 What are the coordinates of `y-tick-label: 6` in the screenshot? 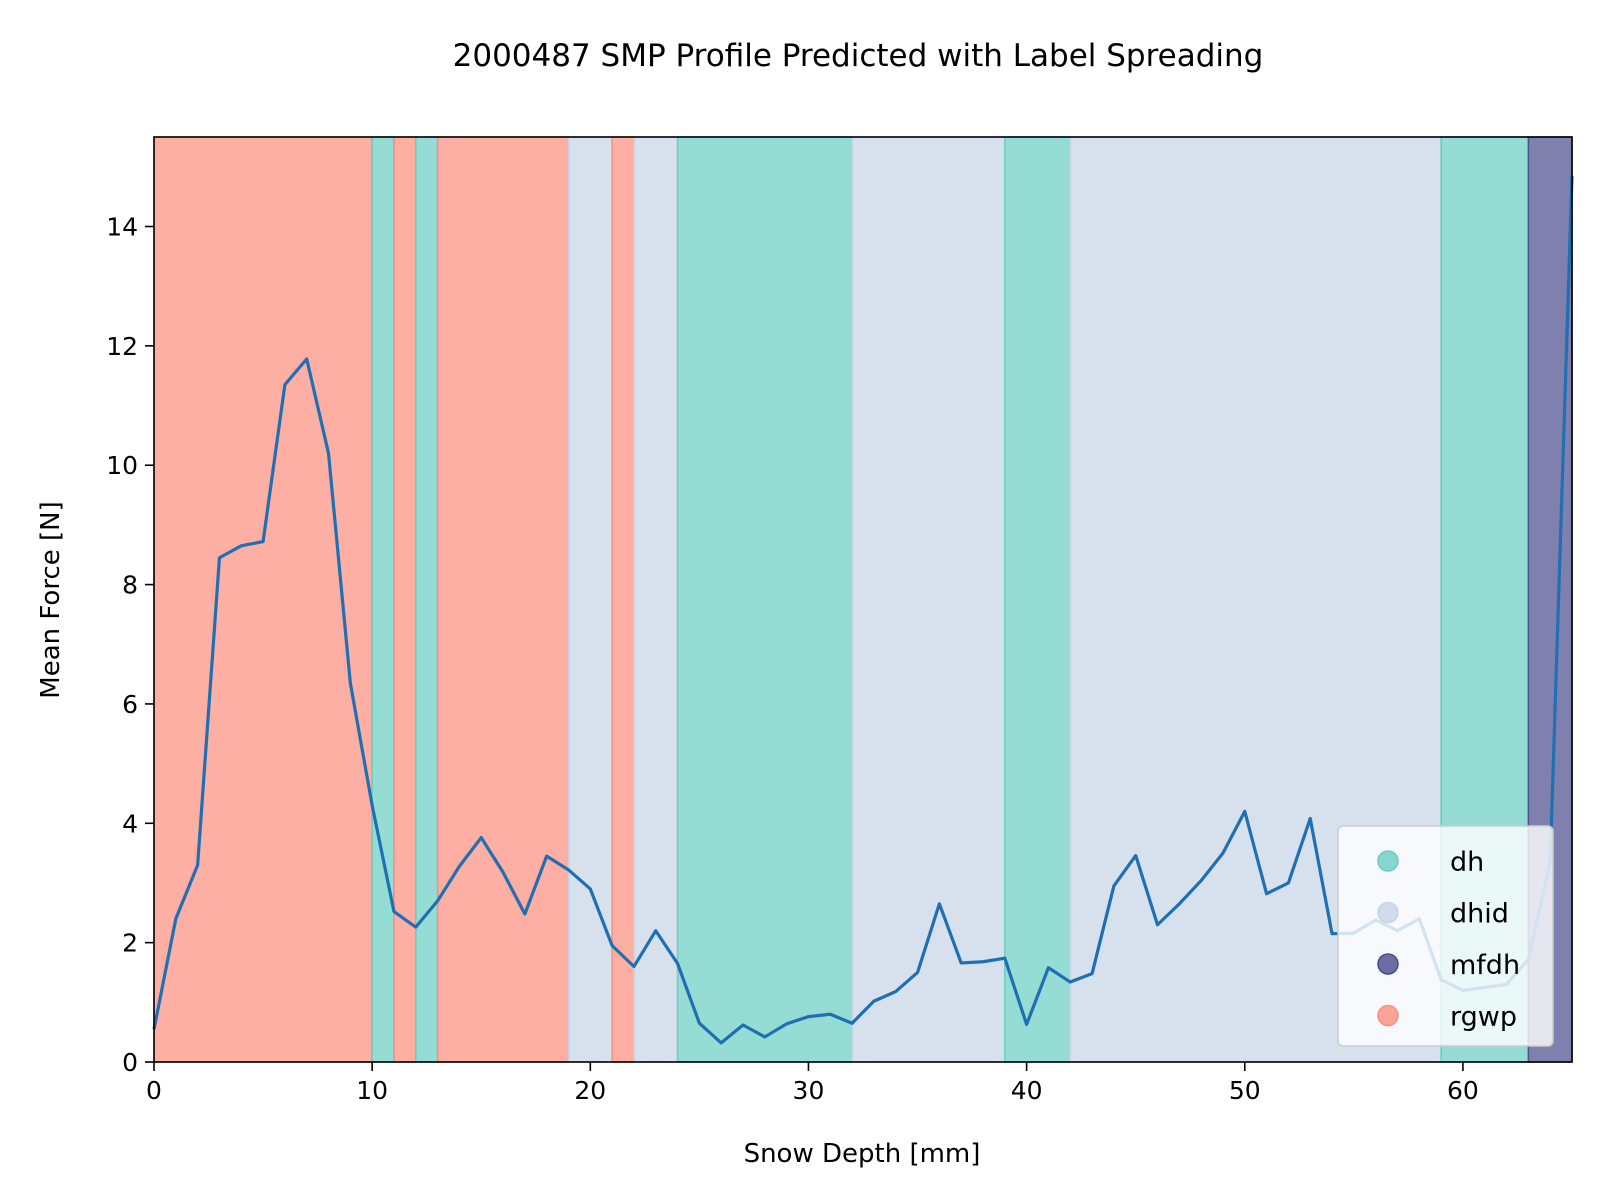 It's located at (130, 704).